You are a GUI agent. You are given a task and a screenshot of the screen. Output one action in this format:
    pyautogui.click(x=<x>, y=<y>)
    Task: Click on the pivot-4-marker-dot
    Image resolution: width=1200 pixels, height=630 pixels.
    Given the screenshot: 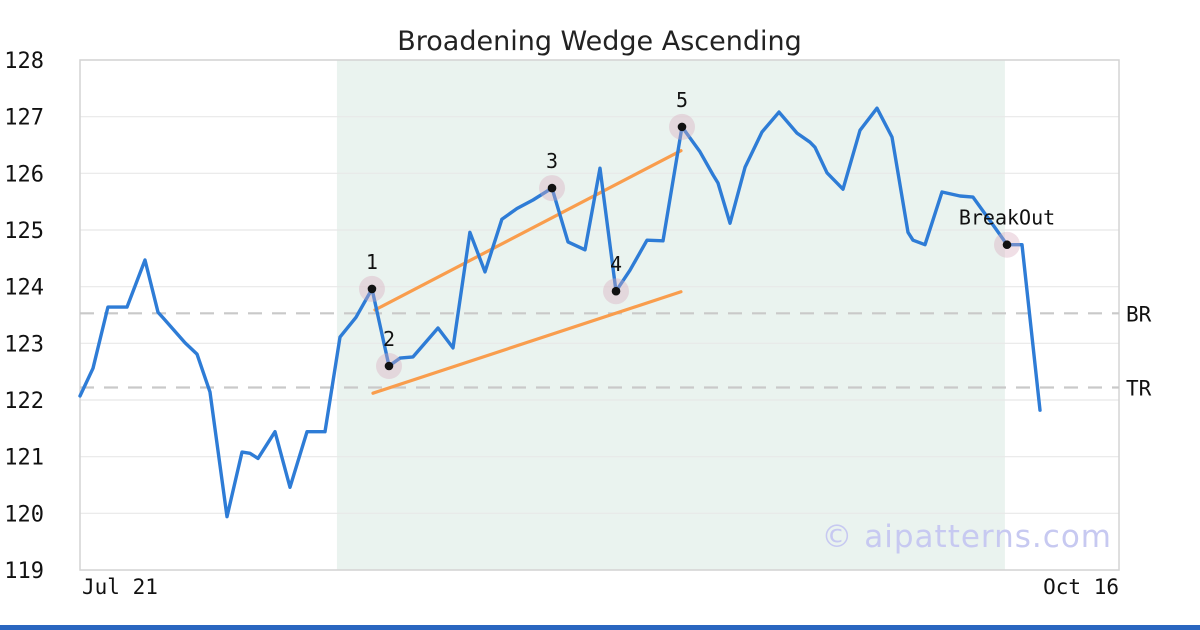 What is the action you would take?
    pyautogui.click(x=616, y=291)
    